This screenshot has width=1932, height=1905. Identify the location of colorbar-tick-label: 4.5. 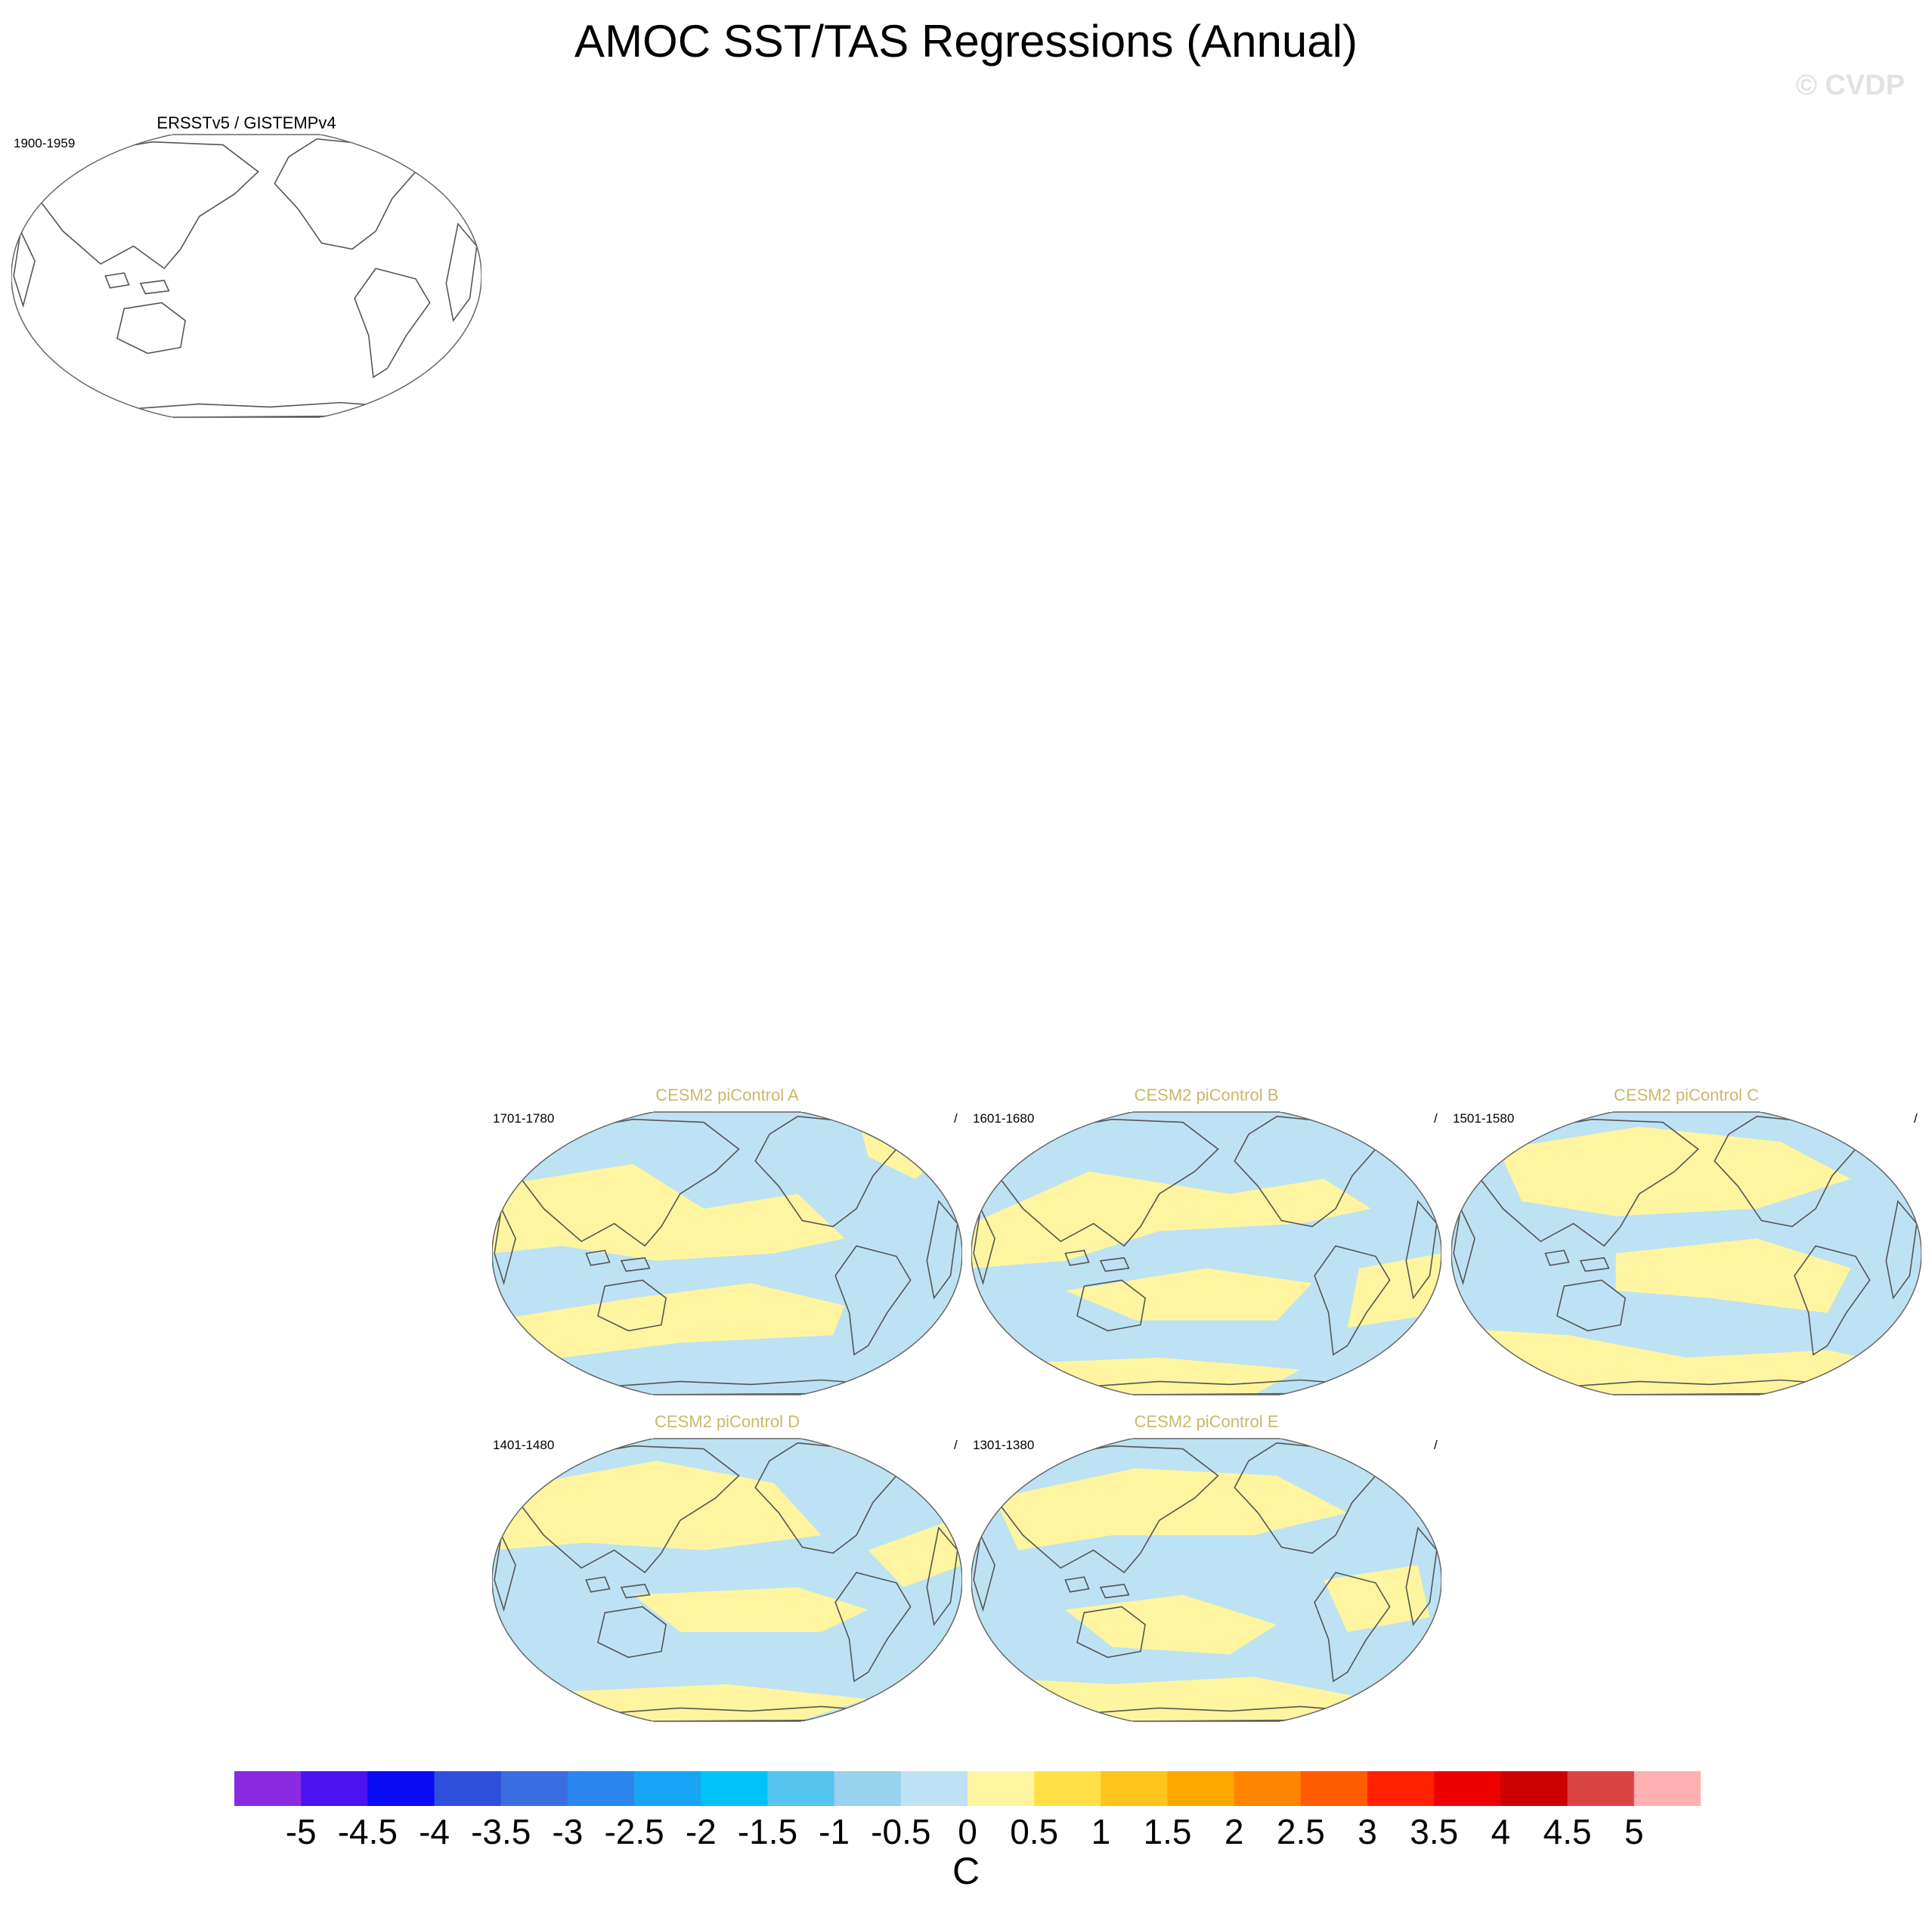
(1567, 1832).